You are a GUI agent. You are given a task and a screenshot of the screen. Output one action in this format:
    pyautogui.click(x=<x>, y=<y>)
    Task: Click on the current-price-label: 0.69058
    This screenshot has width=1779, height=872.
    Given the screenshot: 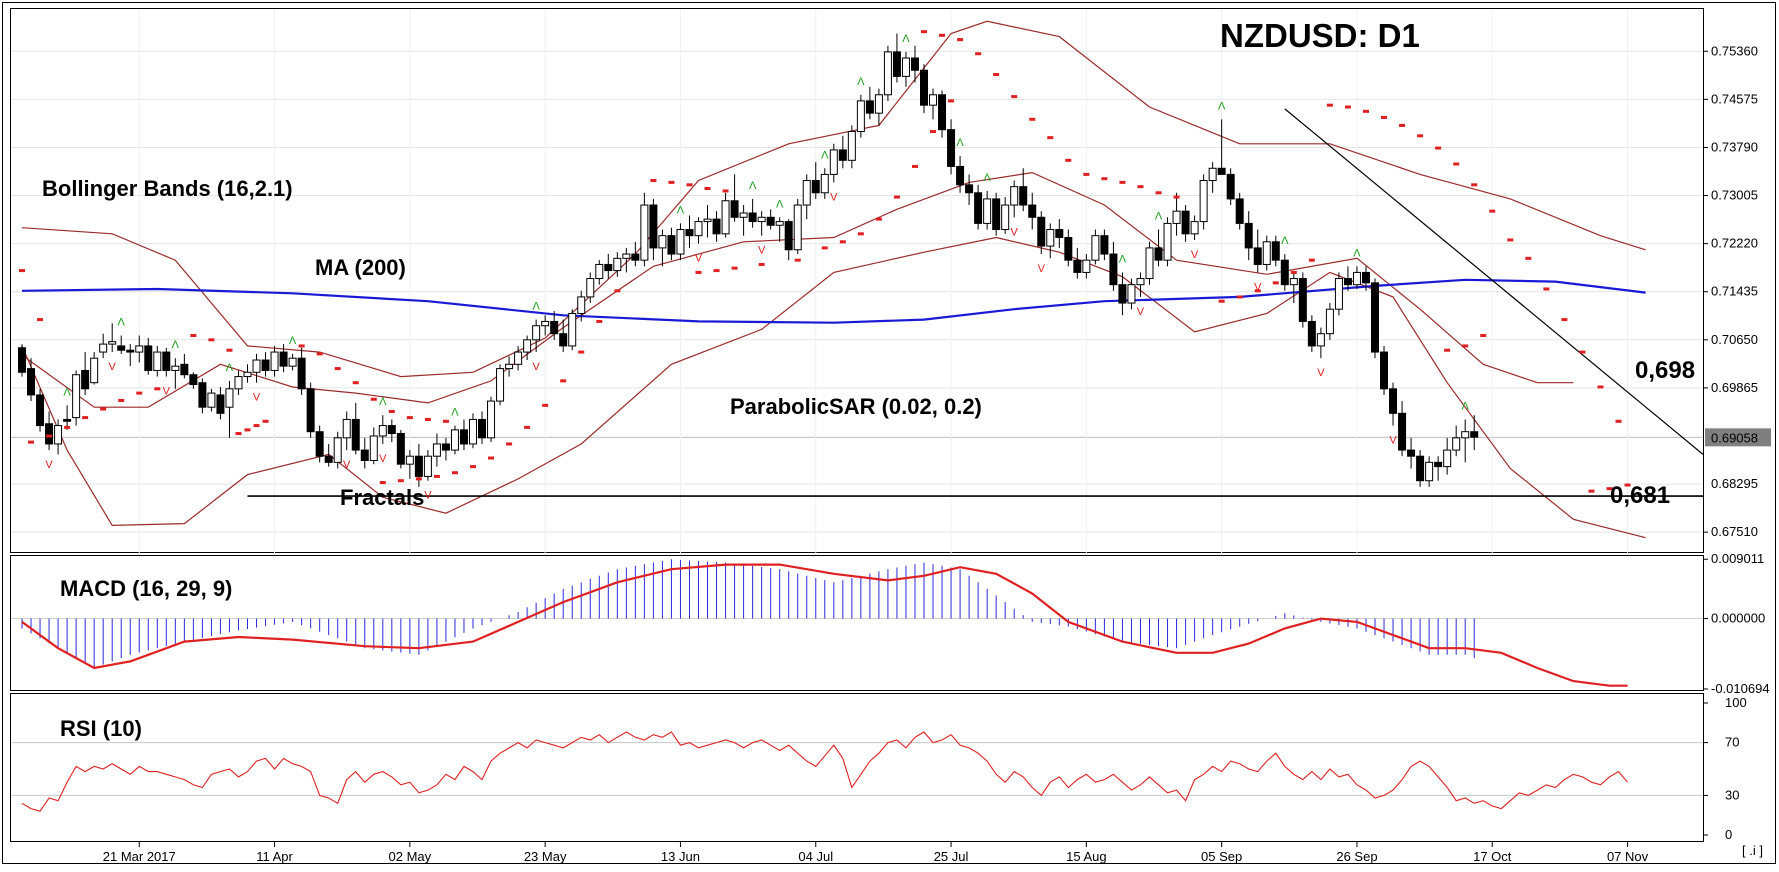 What is the action you would take?
    pyautogui.click(x=1734, y=437)
    